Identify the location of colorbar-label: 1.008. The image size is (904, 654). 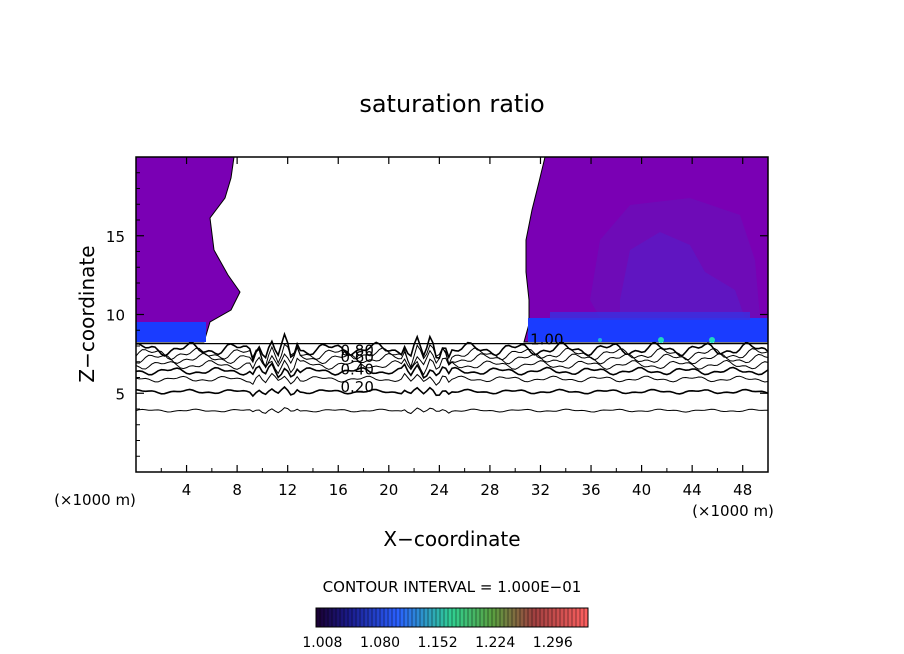
(322, 643).